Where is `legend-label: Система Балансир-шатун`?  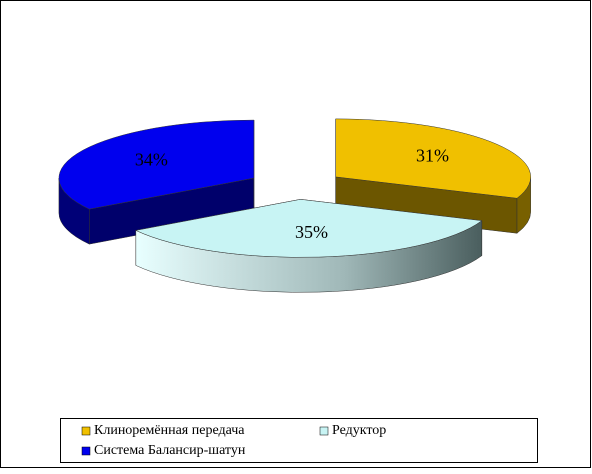
legend-label: Система Балансир-шатун is located at coordinates (170, 450).